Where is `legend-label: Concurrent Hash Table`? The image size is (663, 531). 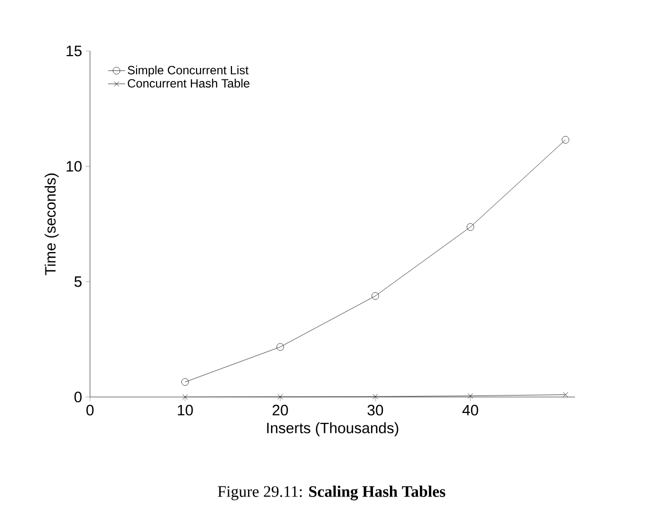 legend-label: Concurrent Hash Table is located at coordinates (189, 83).